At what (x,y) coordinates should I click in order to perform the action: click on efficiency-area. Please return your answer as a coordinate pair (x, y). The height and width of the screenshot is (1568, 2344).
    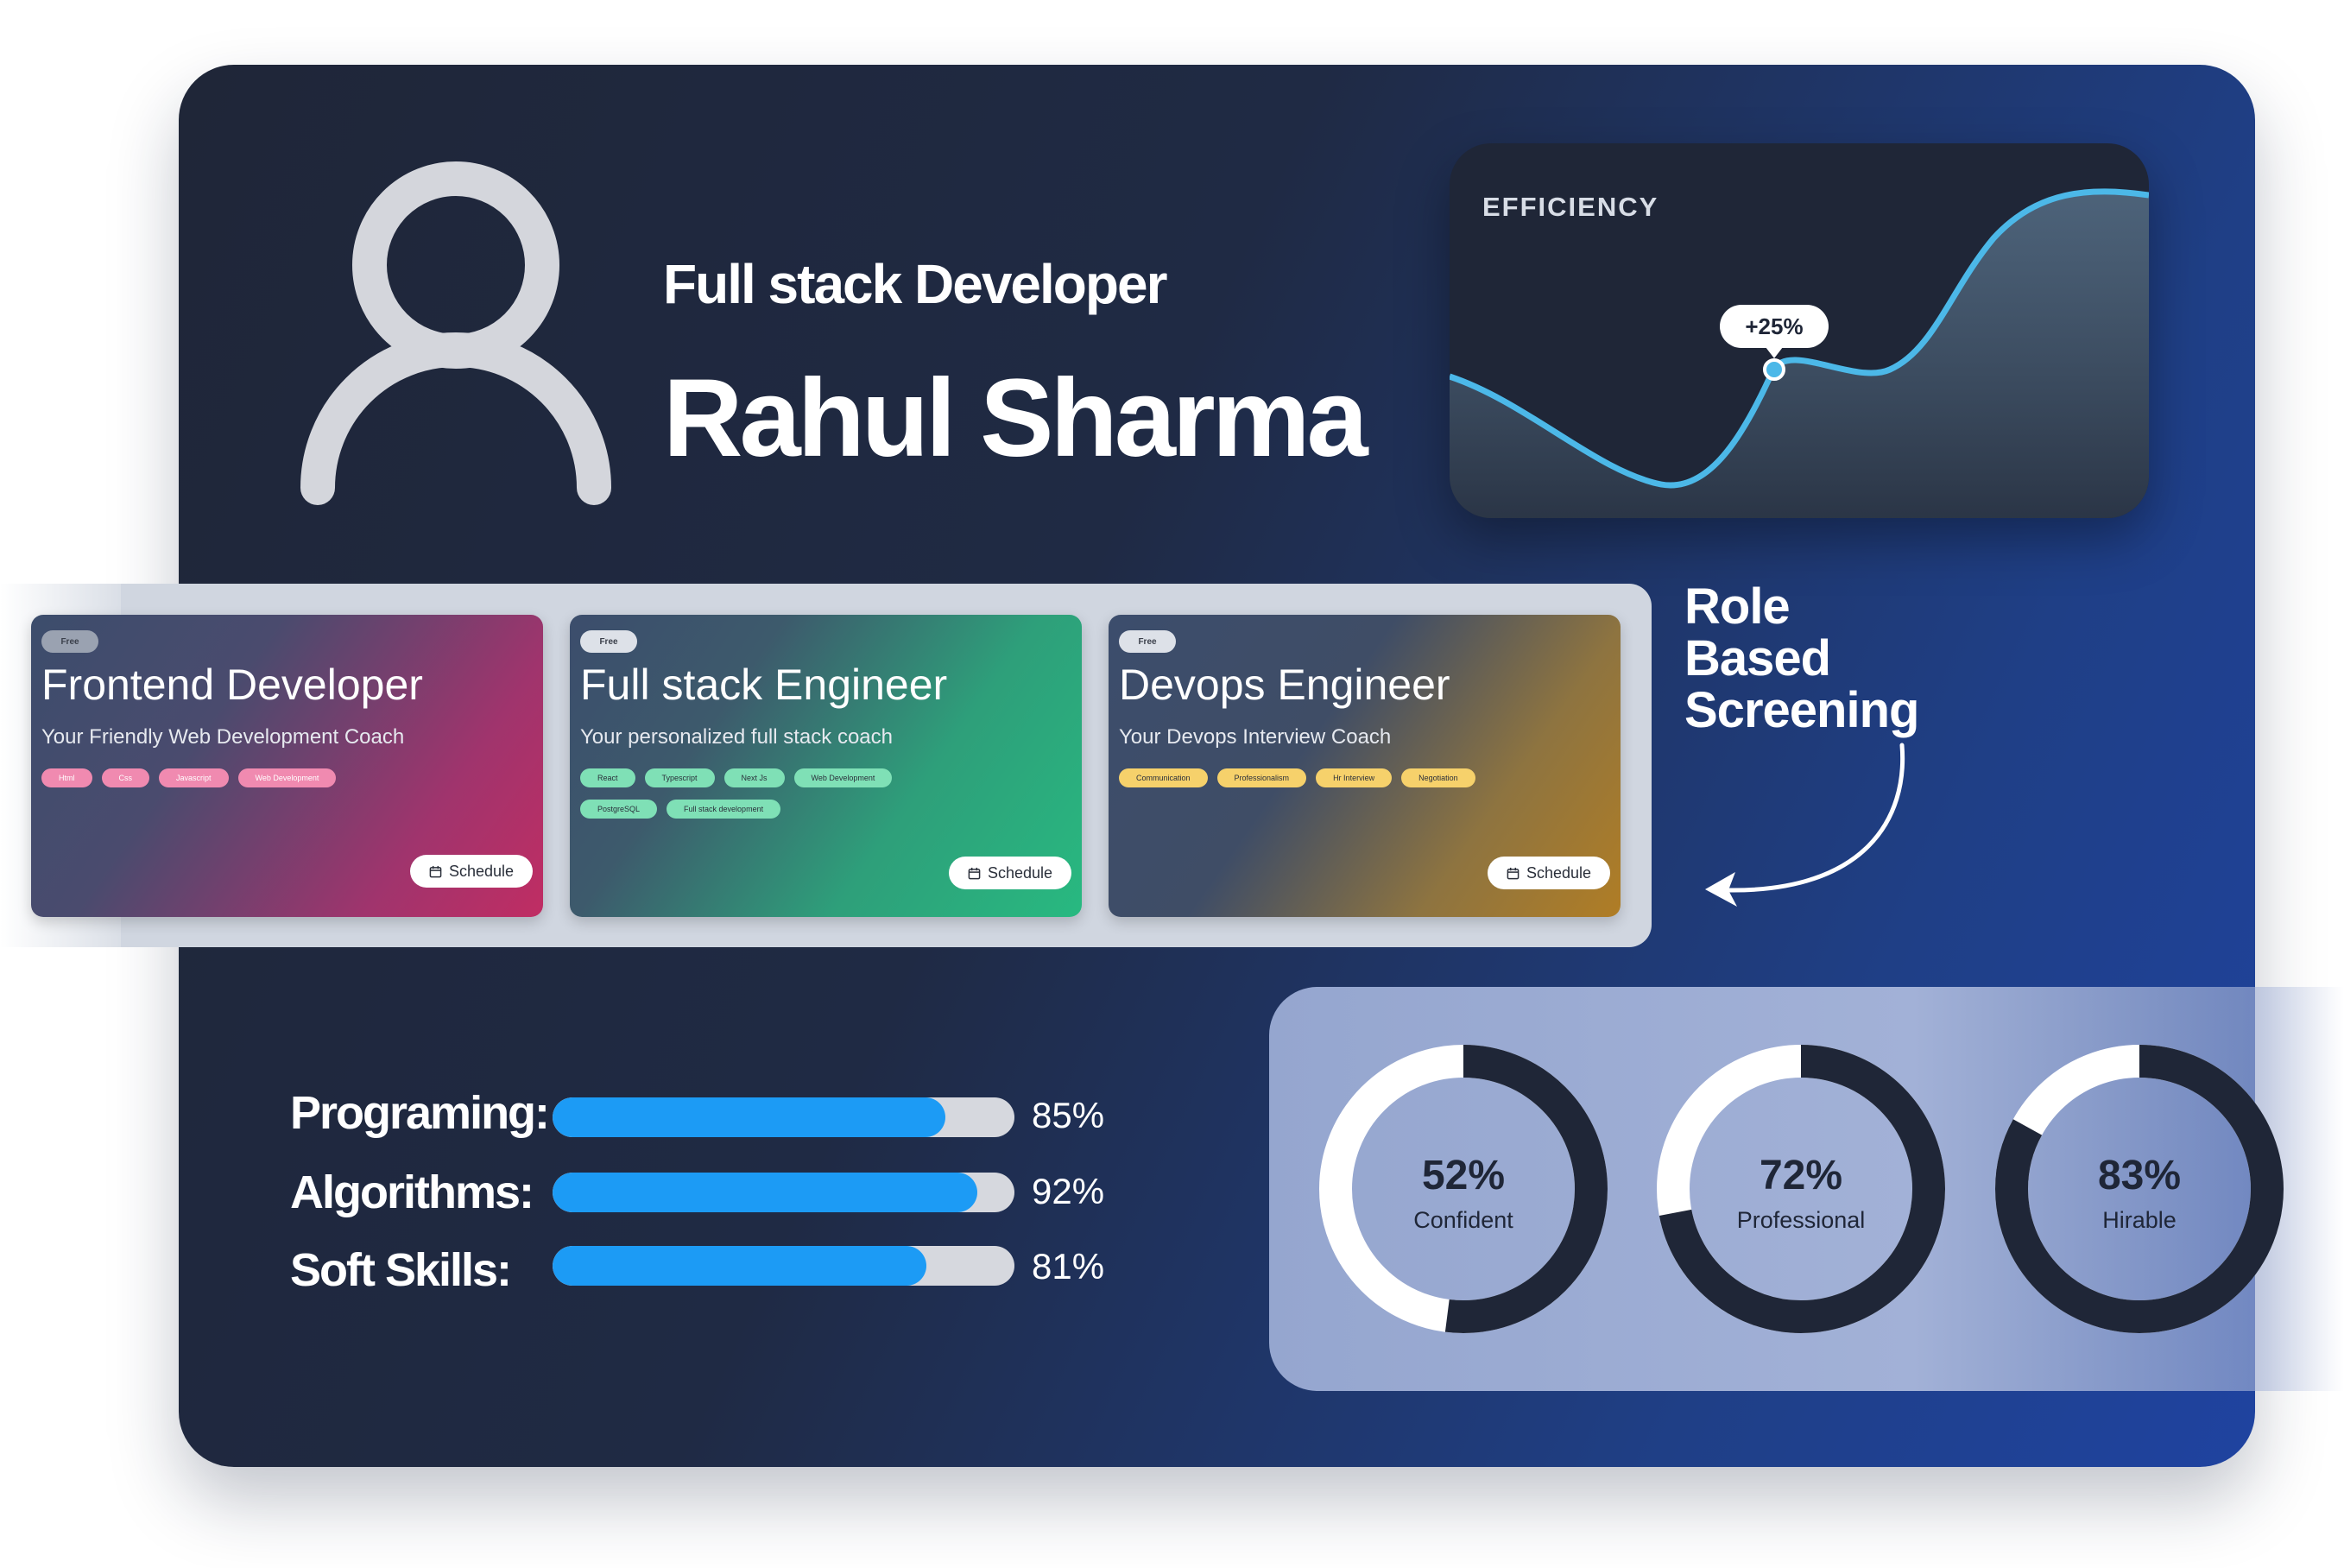
    Looking at the image, I should click on (1799, 355).